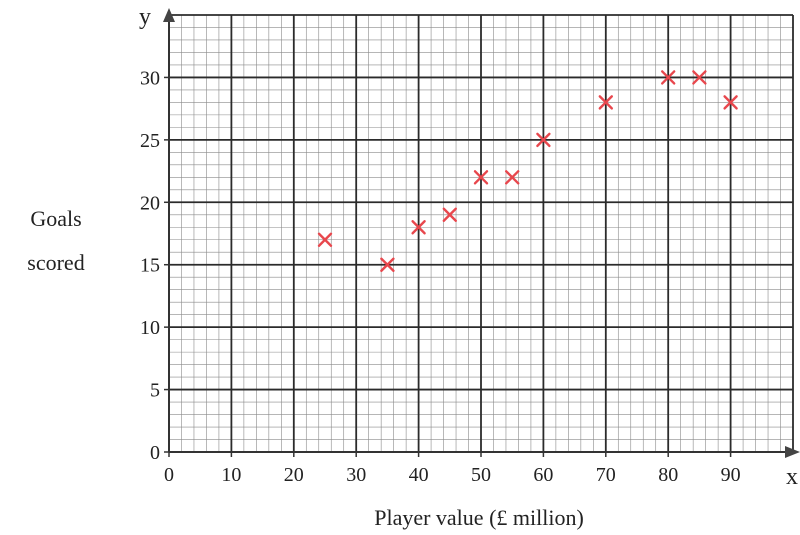 This screenshot has height=535, width=800. Describe the element at coordinates (155, 391) in the screenshot. I see `y-tick-label: 5` at that location.